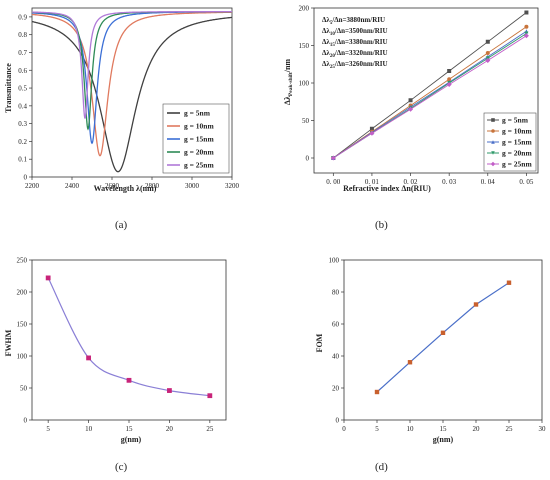 Image resolution: width=550 pixels, height=480 pixels. Describe the element at coordinates (125, 188) in the screenshot. I see `chart-a-xlabel: Wavelength λ(nm)` at that location.